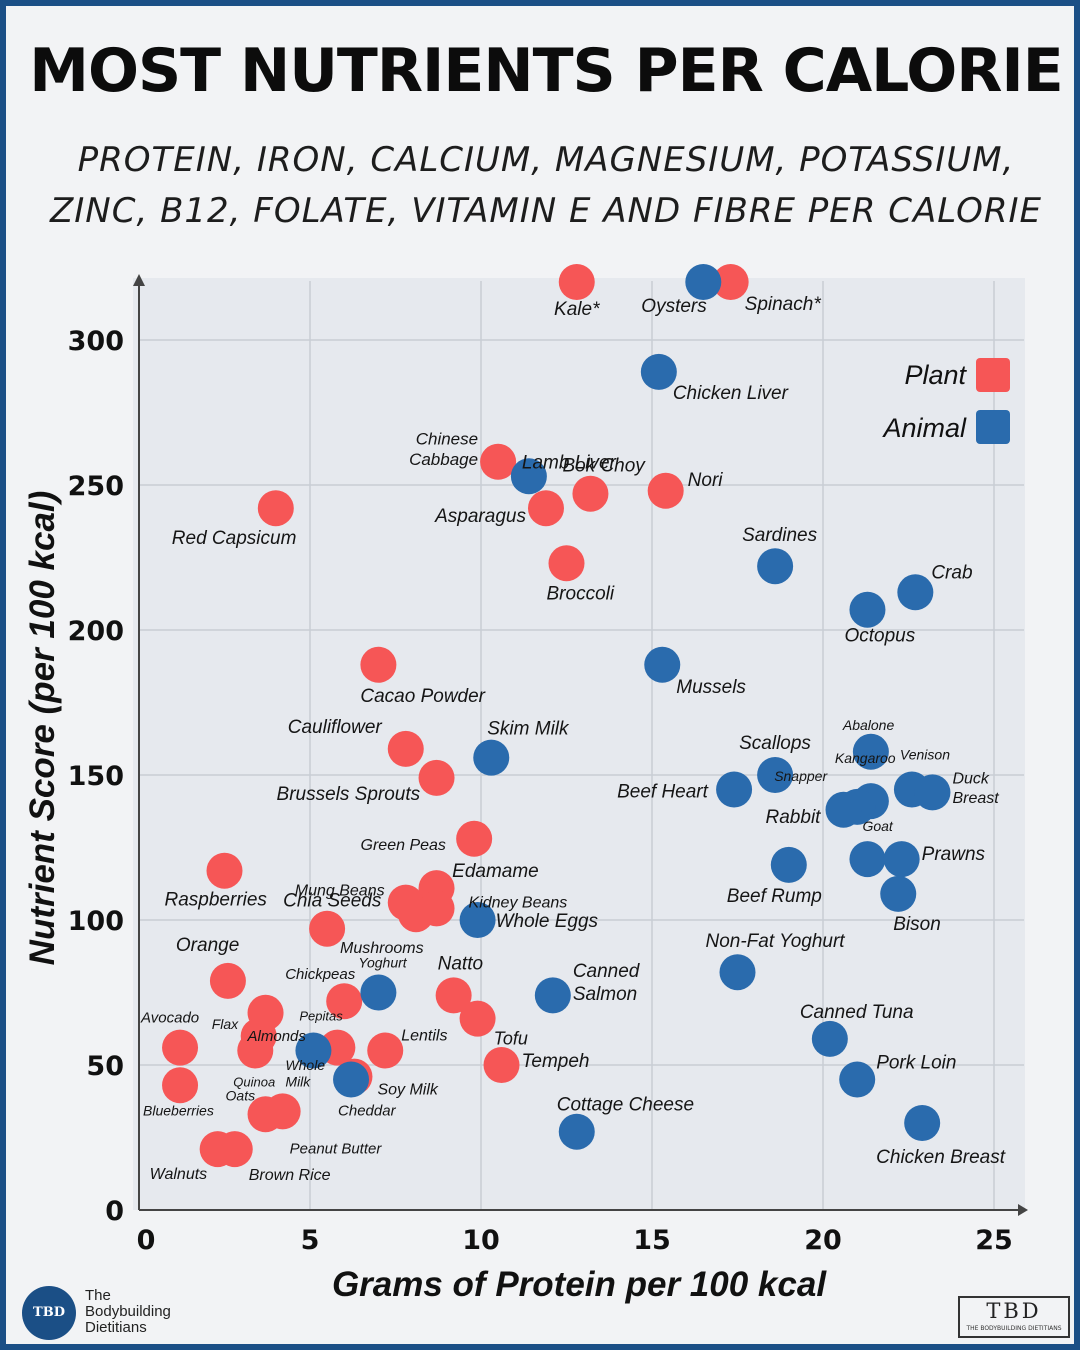 The width and height of the screenshot is (1080, 1350). What do you see at coordinates (581, 593) in the screenshot?
I see `data-label: Broccoli` at bounding box center [581, 593].